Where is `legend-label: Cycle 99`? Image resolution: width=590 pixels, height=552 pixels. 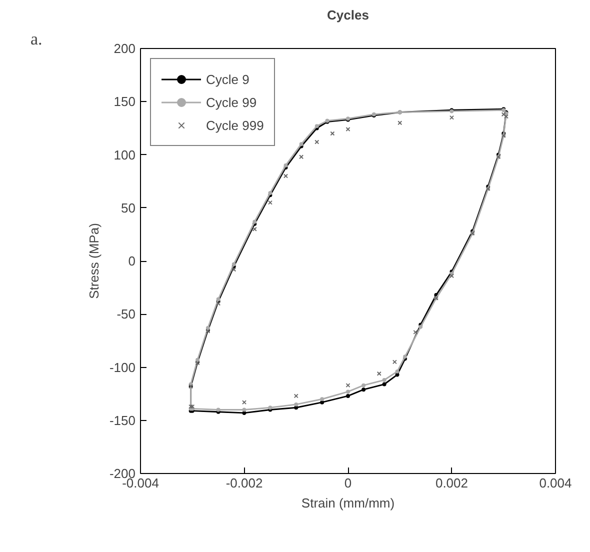 legend-label: Cycle 99 is located at coordinates (231, 102).